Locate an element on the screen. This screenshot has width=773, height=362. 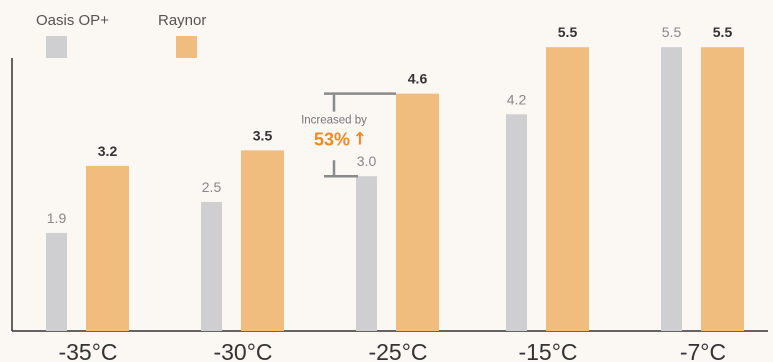
legend-label-raynor: Raynor is located at coordinates (182, 20).